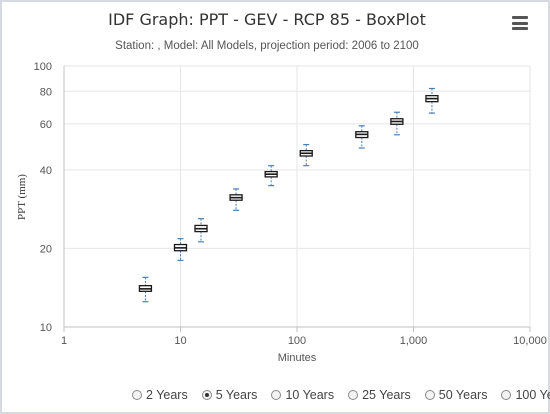 The height and width of the screenshot is (414, 550). What do you see at coordinates (46, 249) in the screenshot?
I see `y-tick-label: 20` at bounding box center [46, 249].